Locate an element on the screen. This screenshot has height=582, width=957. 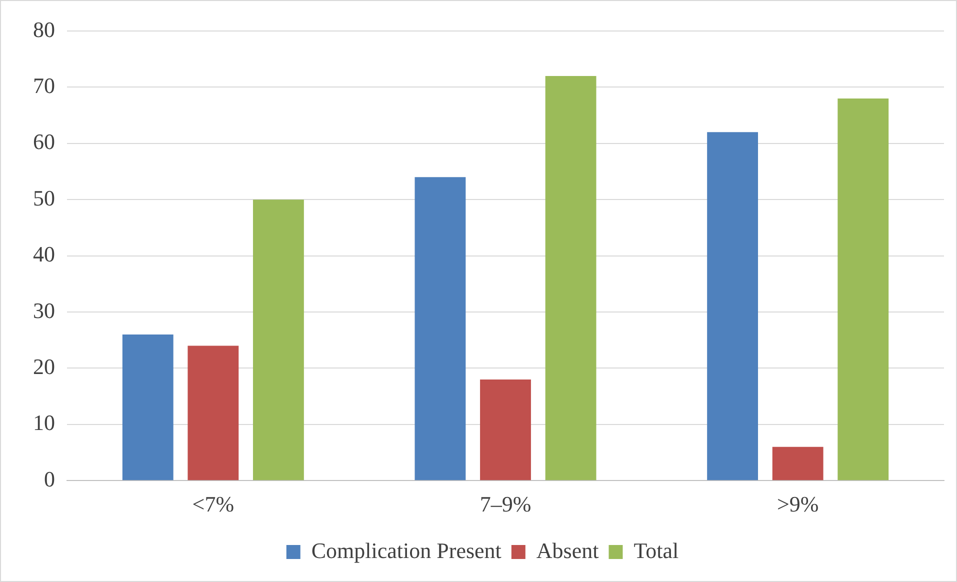
y-tick-label: 0 is located at coordinates (49, 479).